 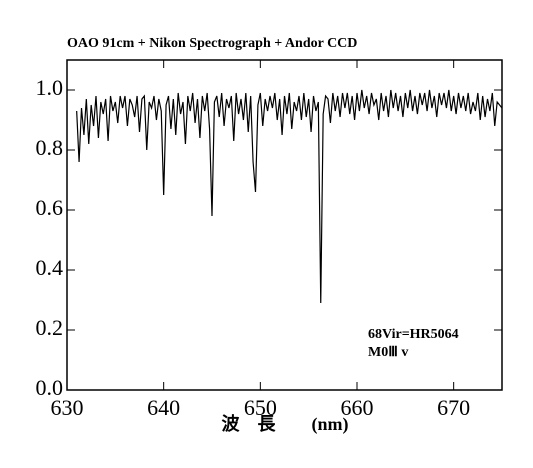 What do you see at coordinates (50, 387) in the screenshot?
I see `y-tick-label: 0.0` at bounding box center [50, 387].